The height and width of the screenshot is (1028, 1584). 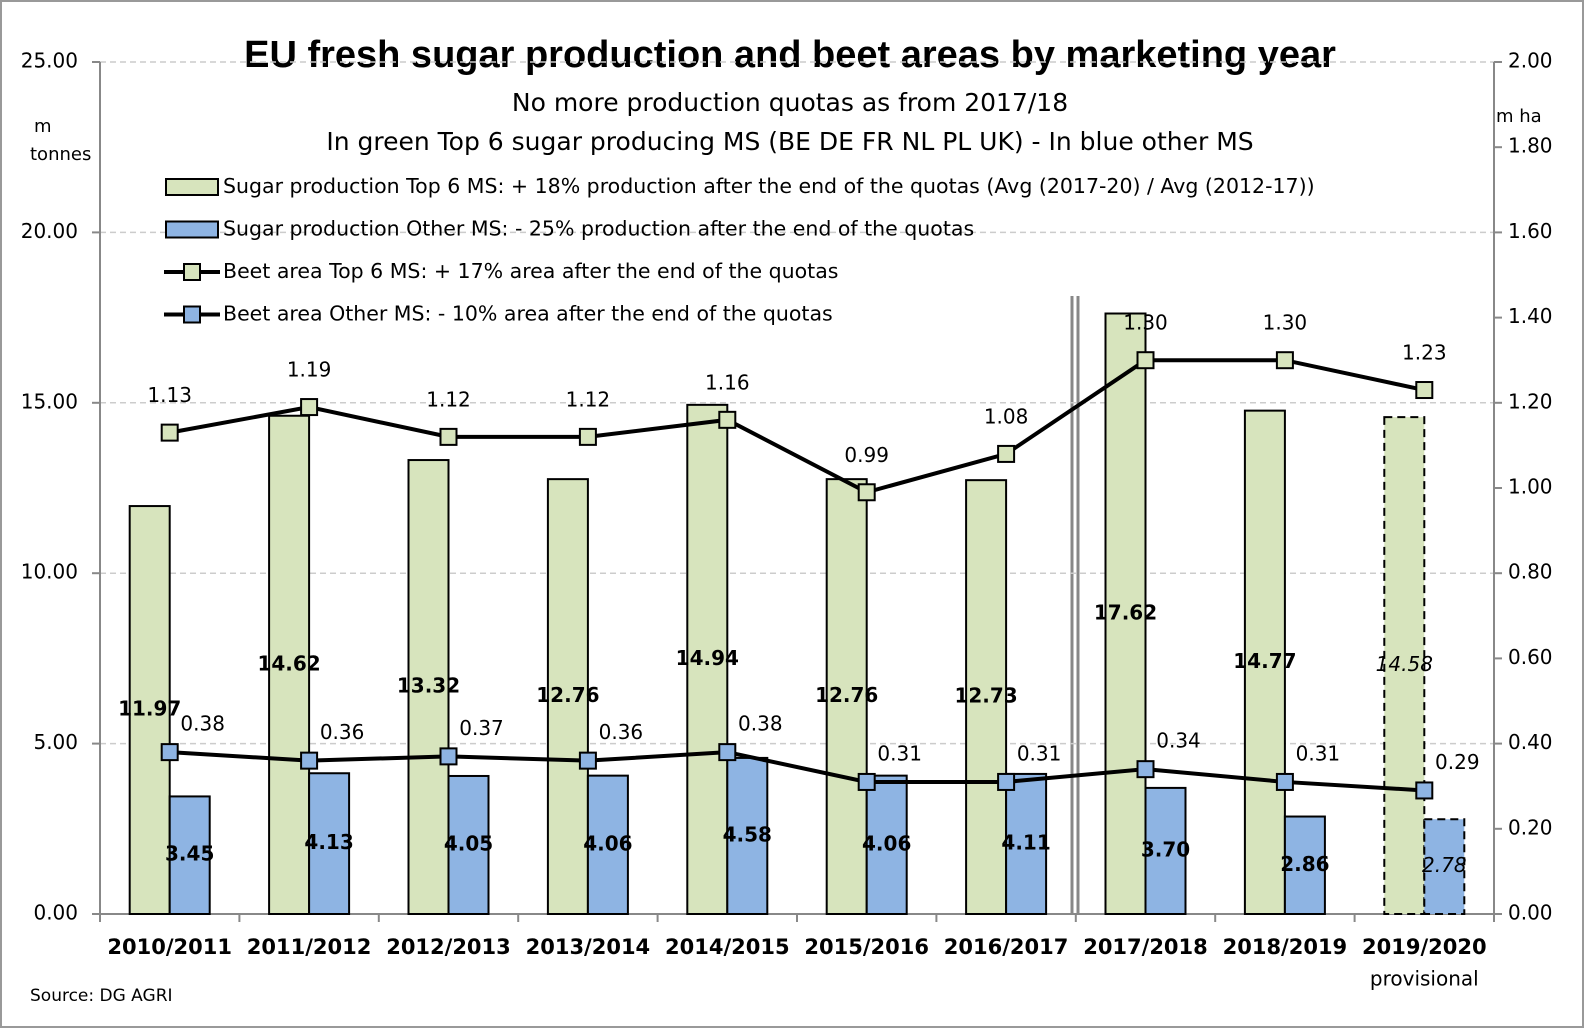 What do you see at coordinates (1530, 401) in the screenshot?
I see `y2-tick-label: 1.20` at bounding box center [1530, 401].